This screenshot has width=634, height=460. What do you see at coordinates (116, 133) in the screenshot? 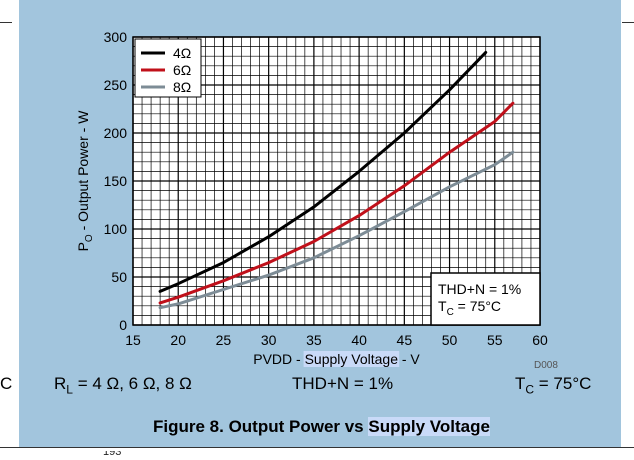
I see `y-tick-label: 200` at bounding box center [116, 133].